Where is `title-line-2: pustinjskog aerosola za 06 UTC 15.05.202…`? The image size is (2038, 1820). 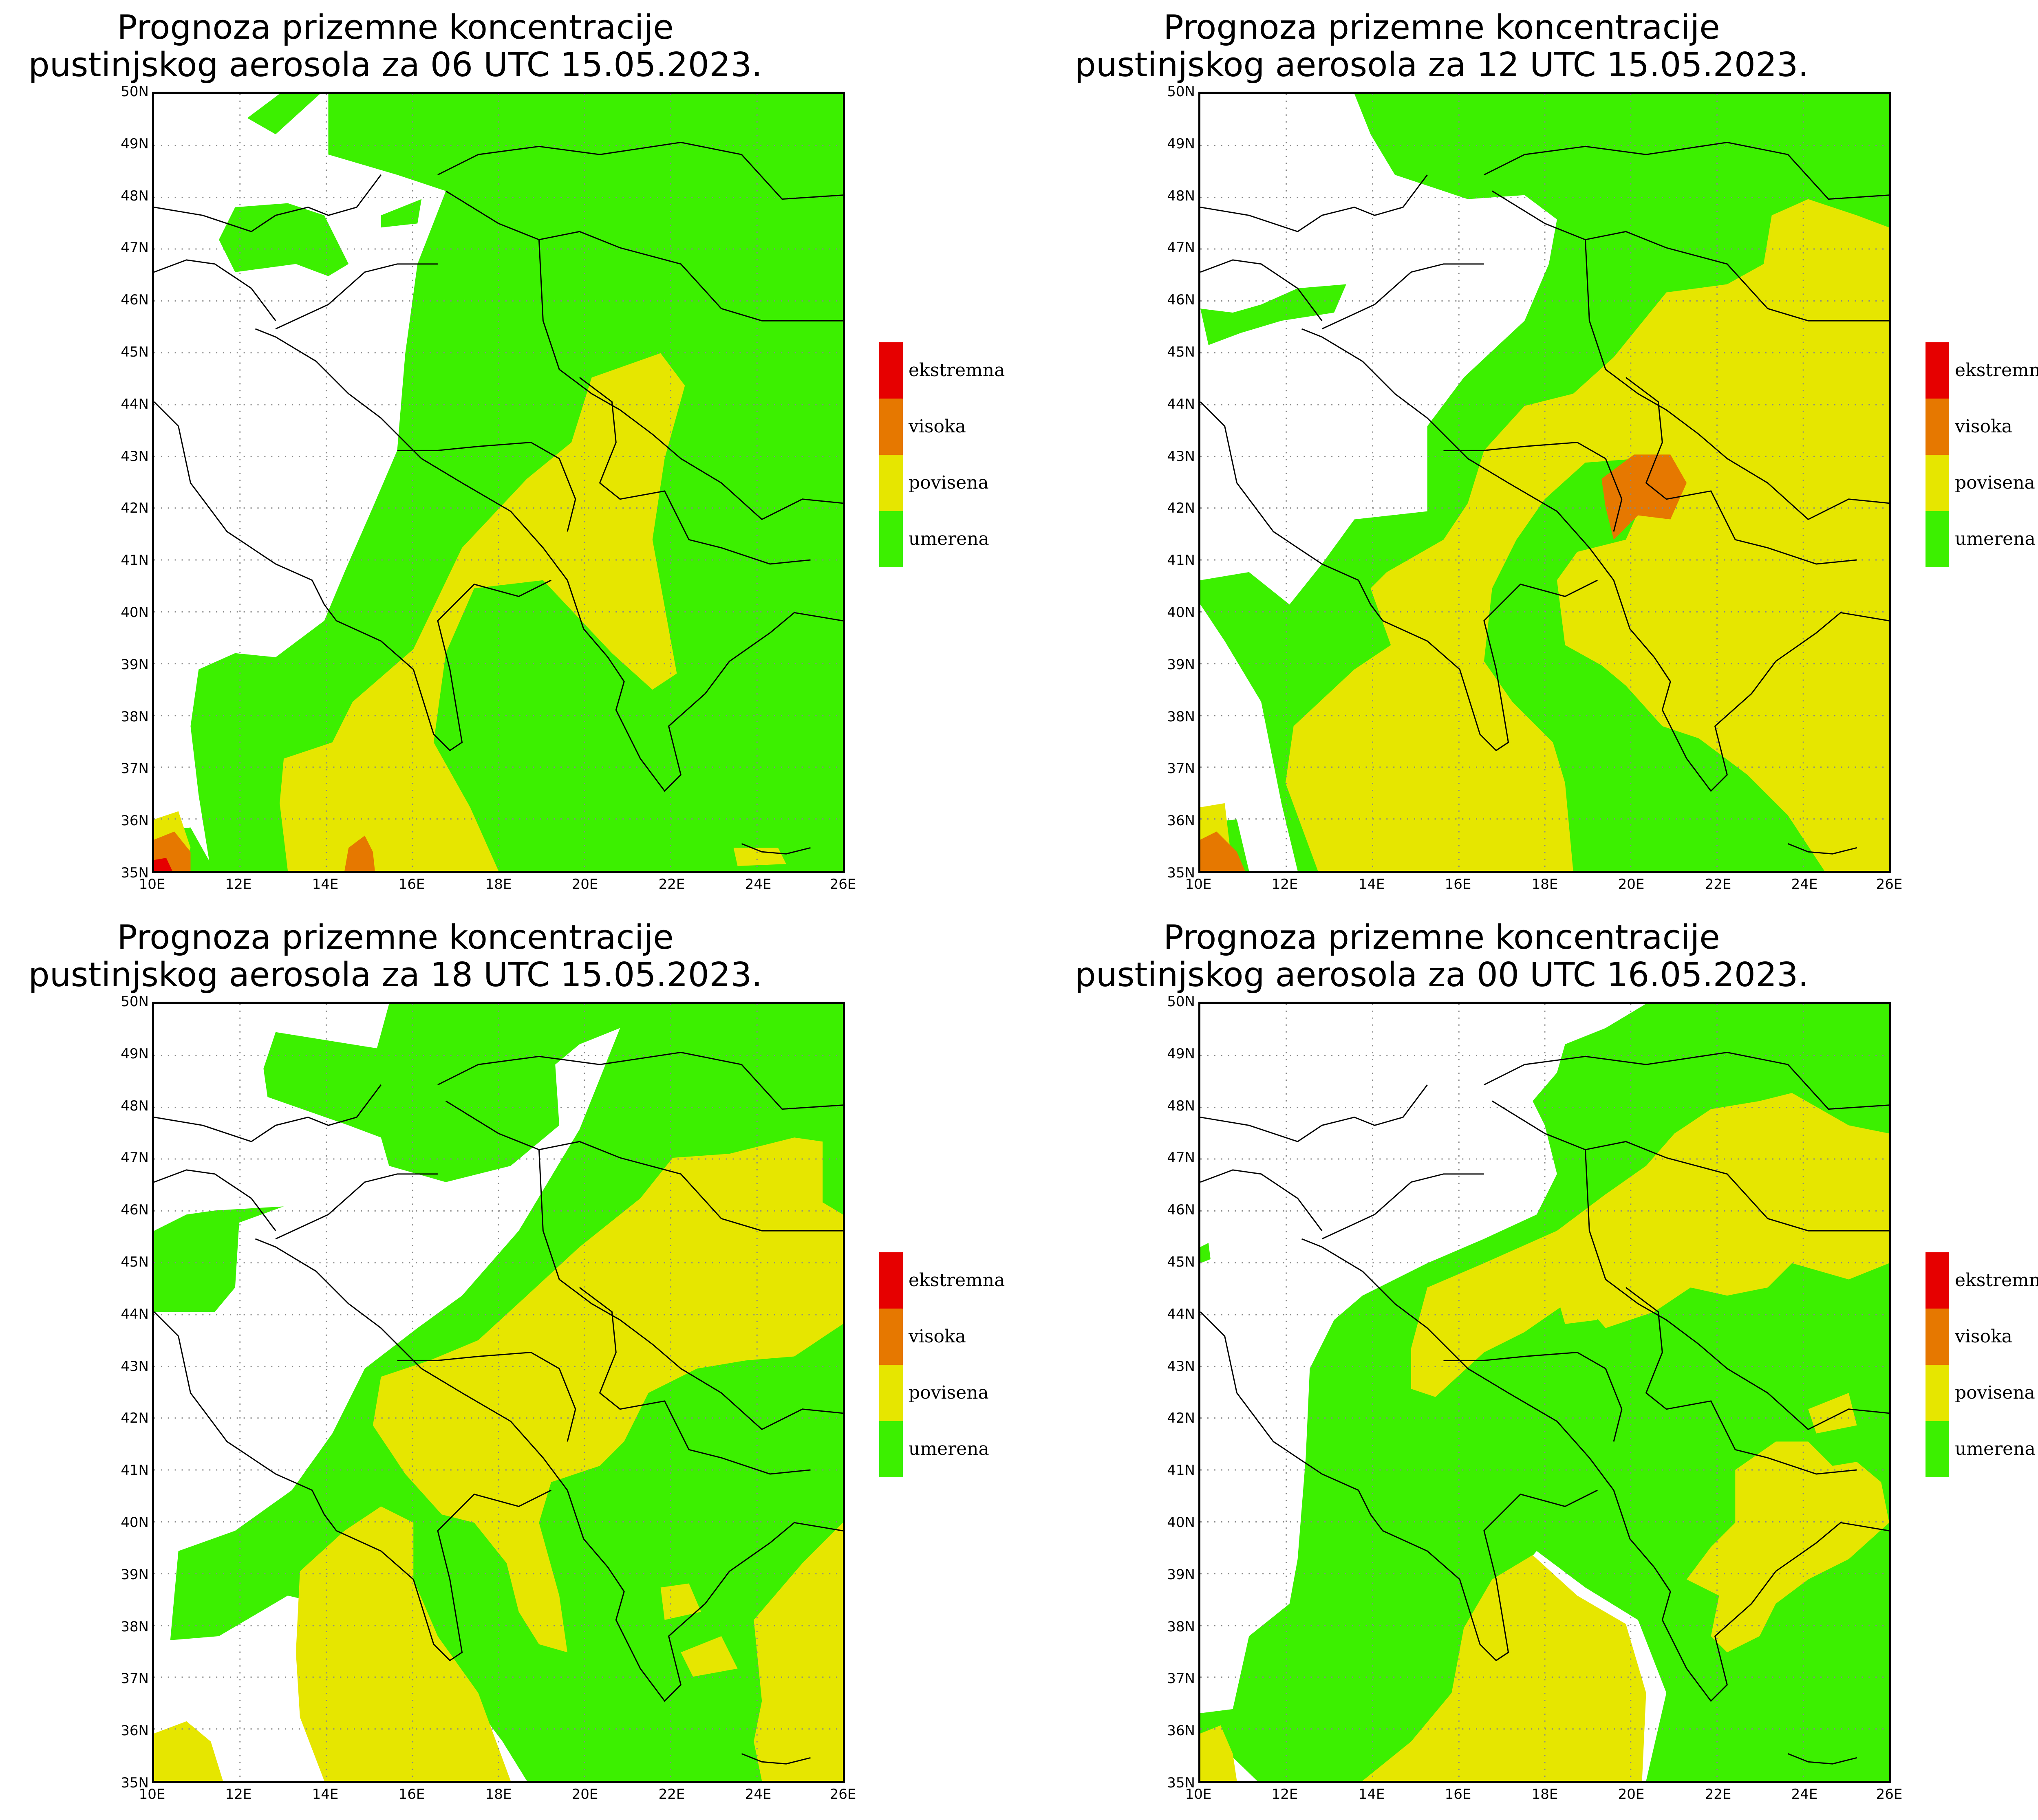 title-line-2: pustinjskog aerosola za 06 UTC 15.05.202… is located at coordinates (396, 65).